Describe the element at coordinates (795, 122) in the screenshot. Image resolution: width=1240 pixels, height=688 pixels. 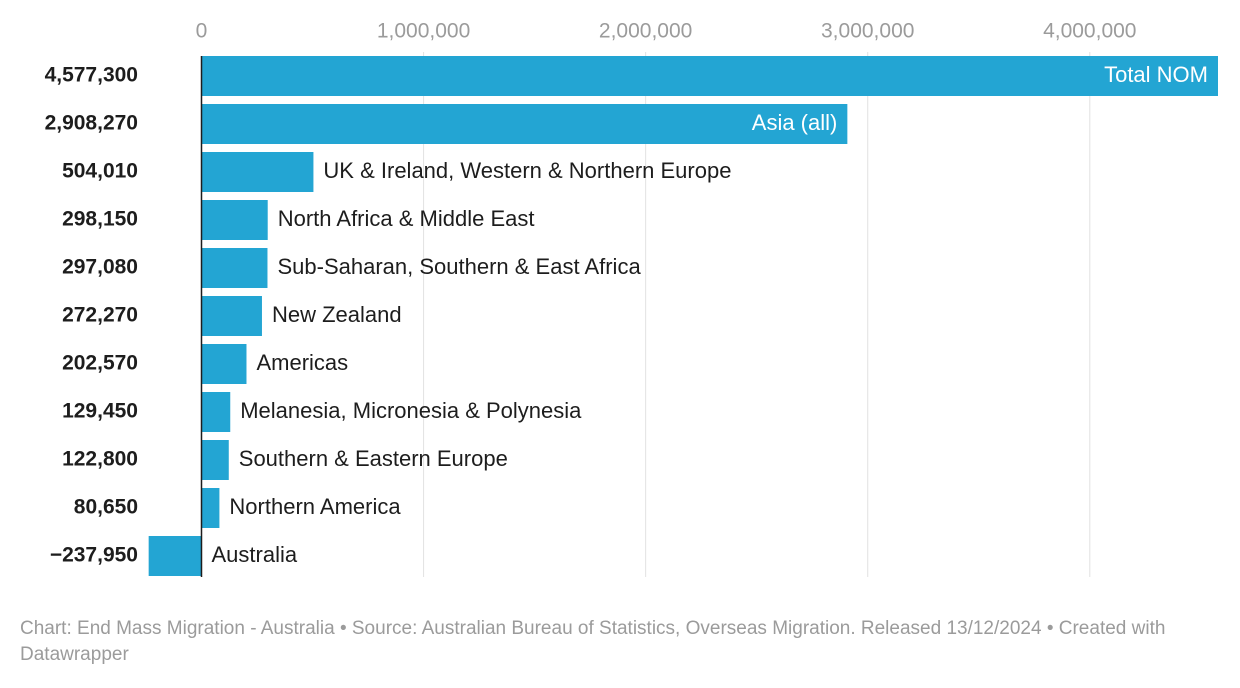
I see `bar-category-label: Asia (all)` at that location.